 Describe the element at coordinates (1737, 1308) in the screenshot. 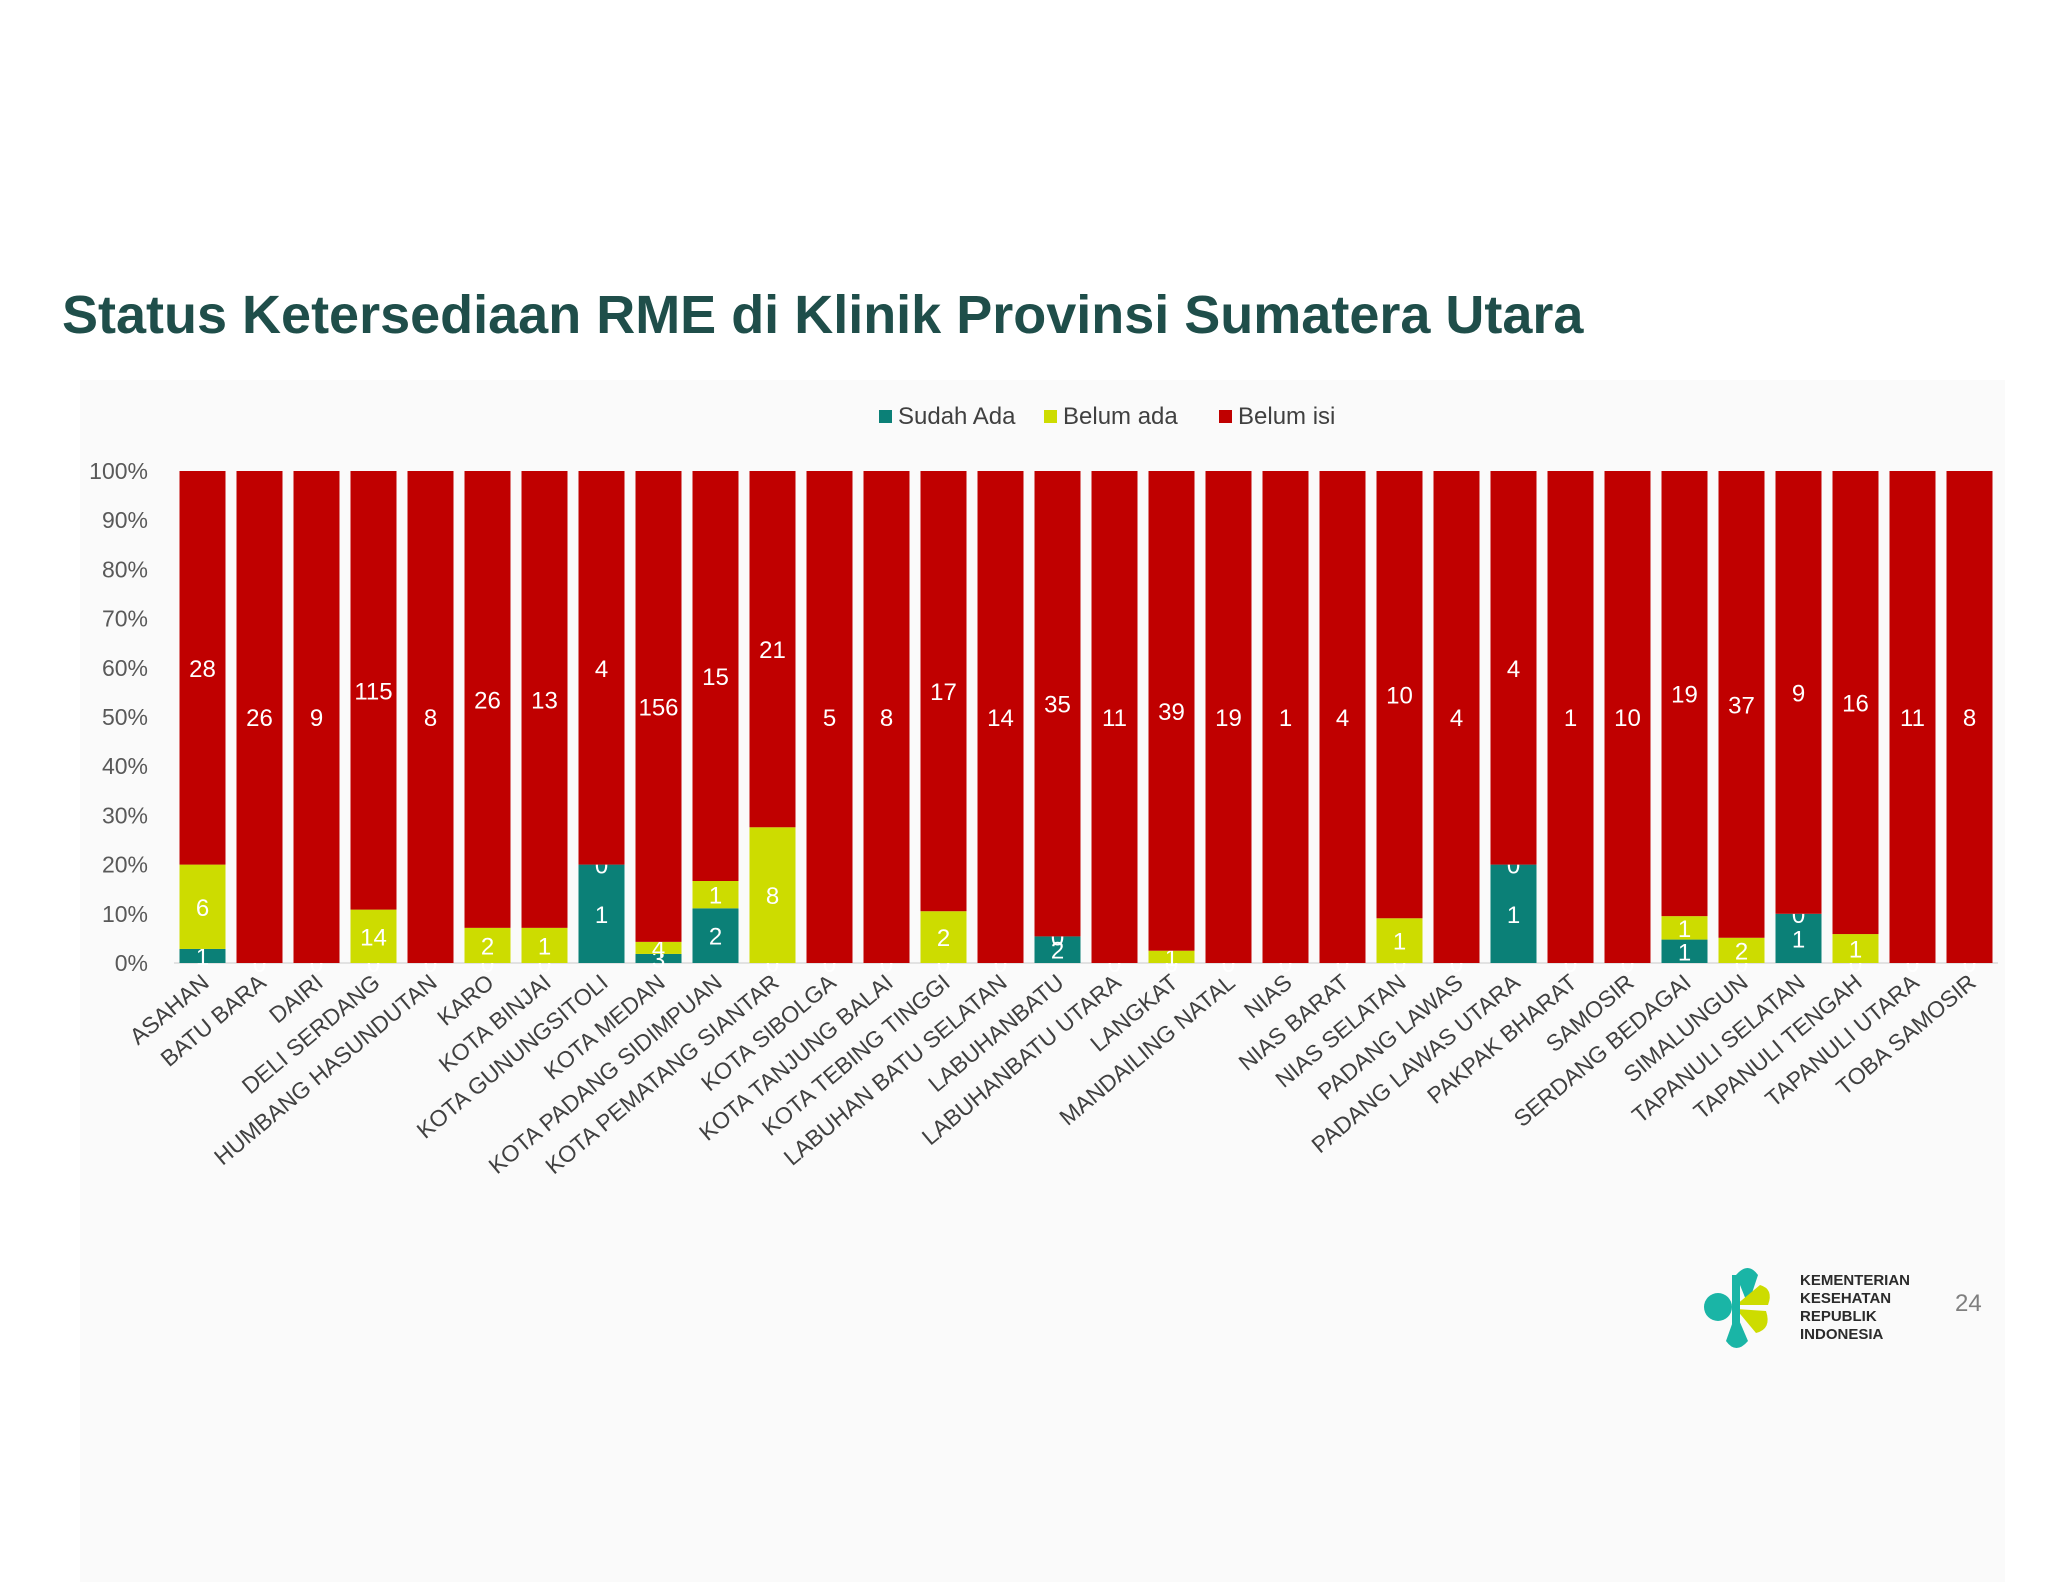

I see `logo-mark` at that location.